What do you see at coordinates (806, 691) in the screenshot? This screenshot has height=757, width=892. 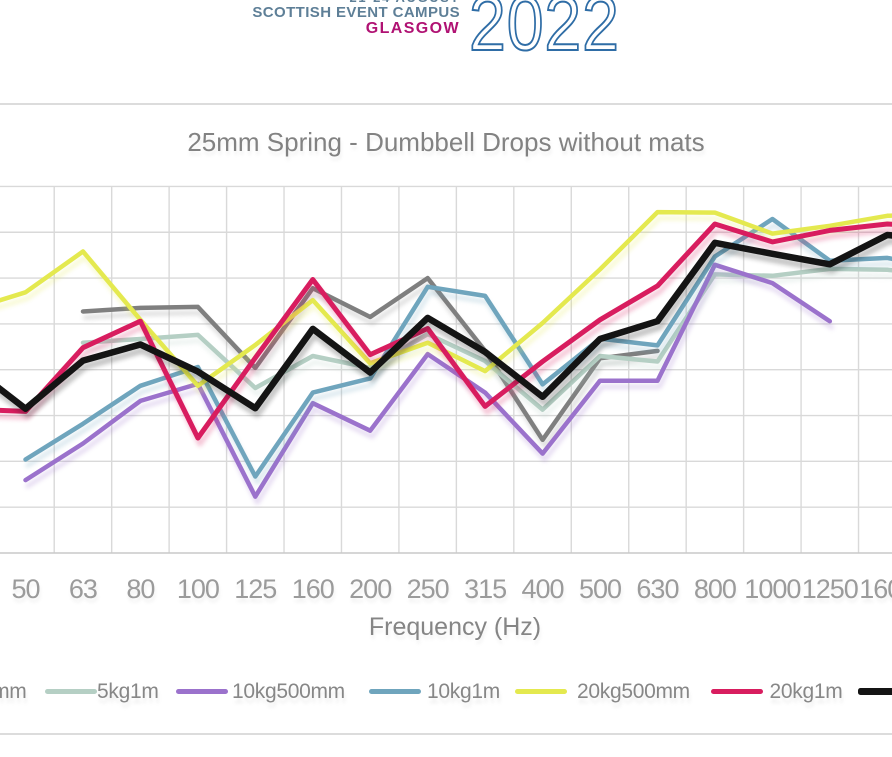 I see `legend-label-20kg1m: 20kg1m` at bounding box center [806, 691].